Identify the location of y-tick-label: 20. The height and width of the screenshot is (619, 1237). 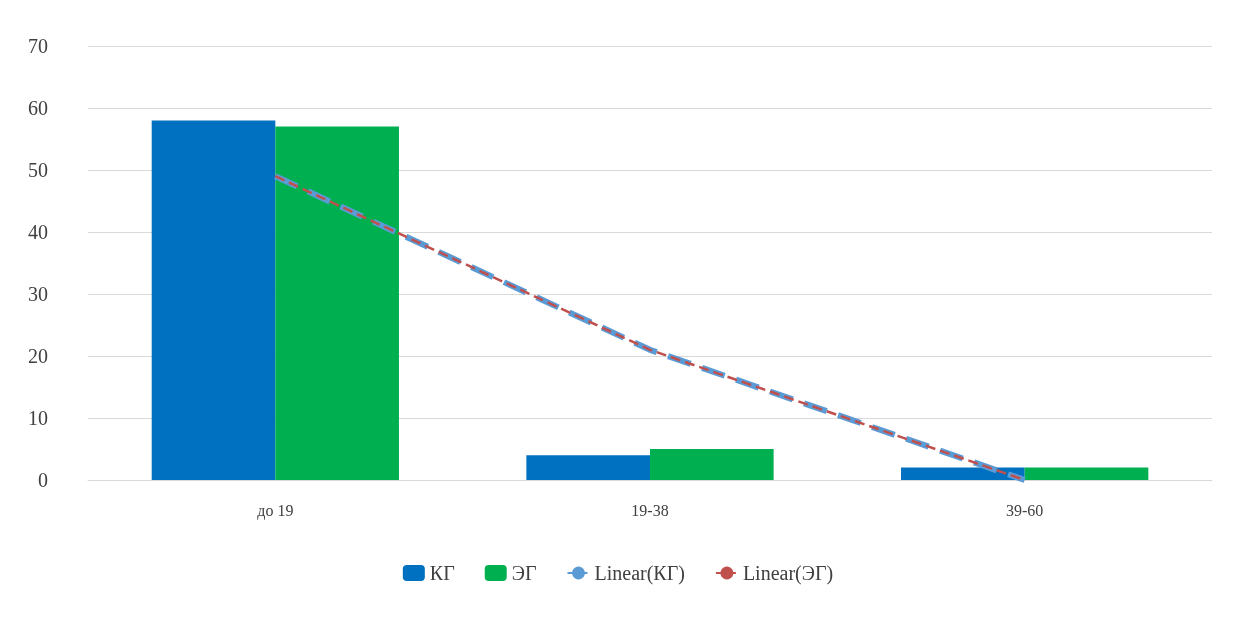
(38, 356).